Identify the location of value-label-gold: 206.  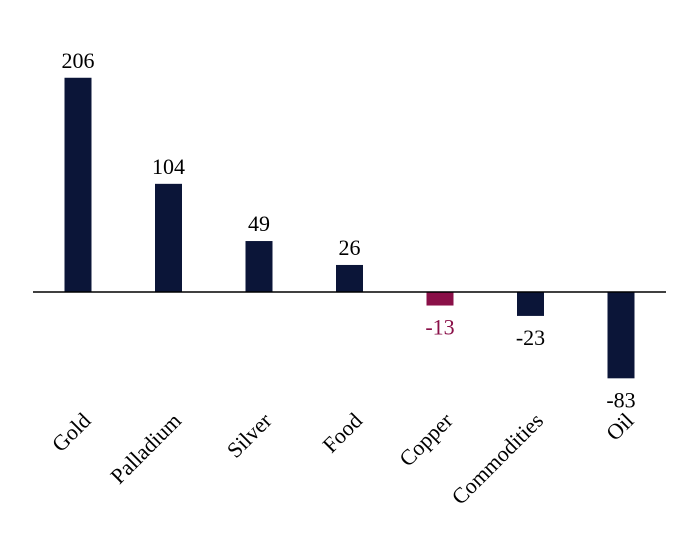
(78, 60).